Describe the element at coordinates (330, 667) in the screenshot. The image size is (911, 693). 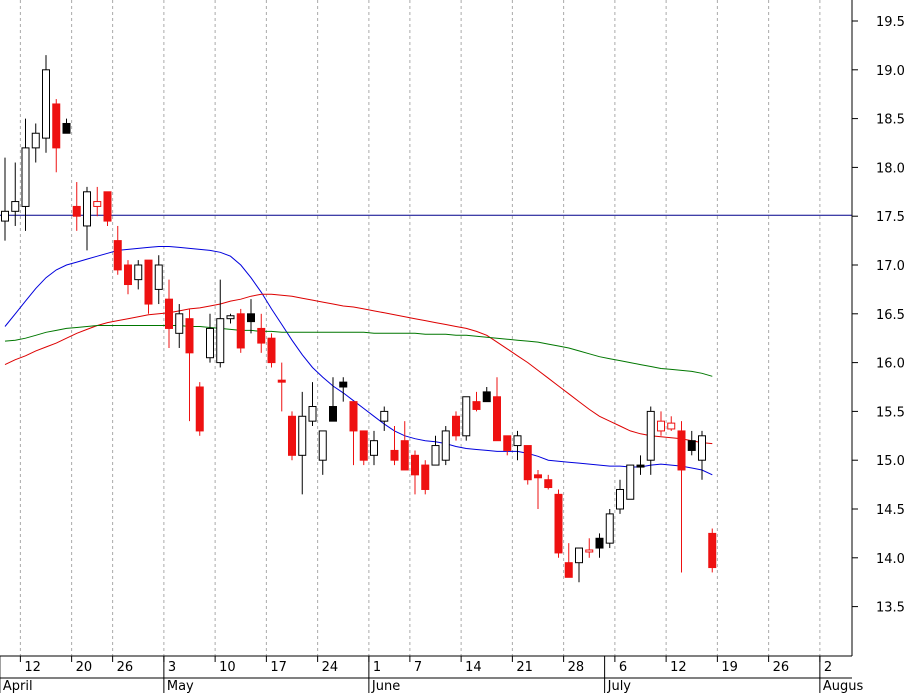
I see `x-tick-label: 24` at that location.